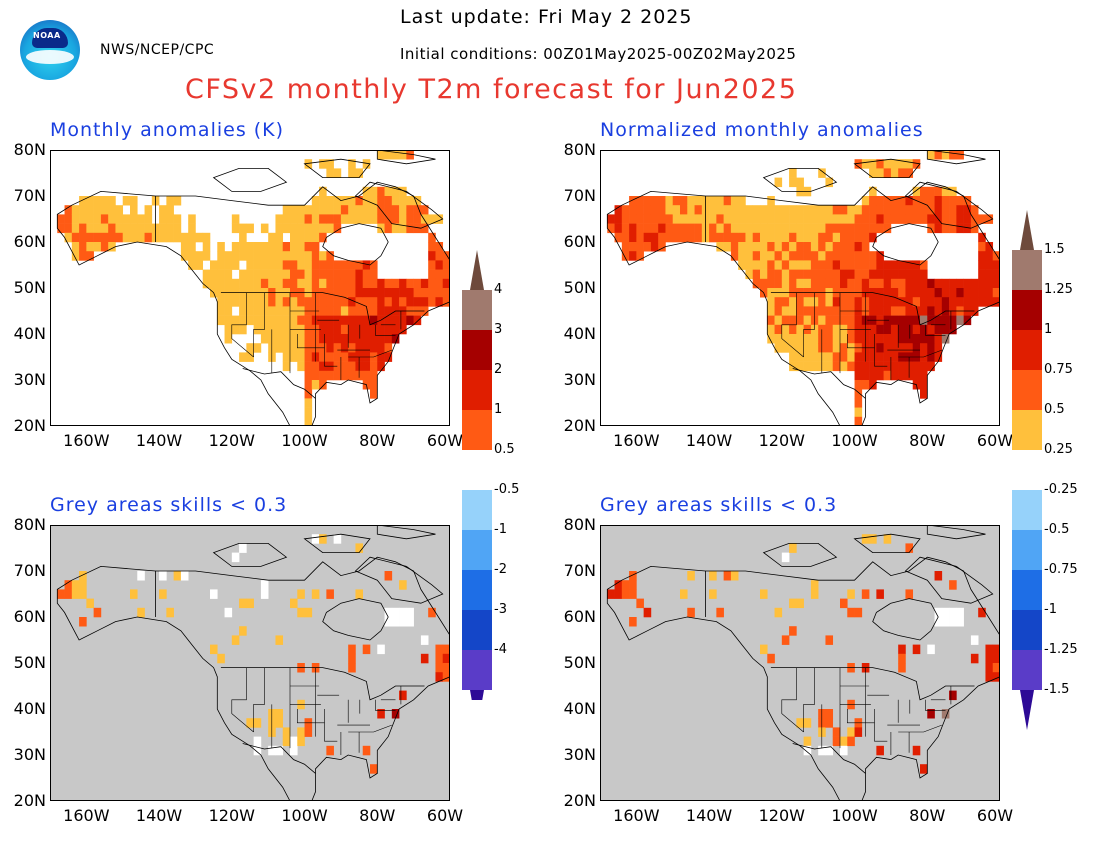 The width and height of the screenshot is (1100, 850). What do you see at coordinates (800, 663) in the screenshot?
I see `map-panel-skill-right` at bounding box center [800, 663].